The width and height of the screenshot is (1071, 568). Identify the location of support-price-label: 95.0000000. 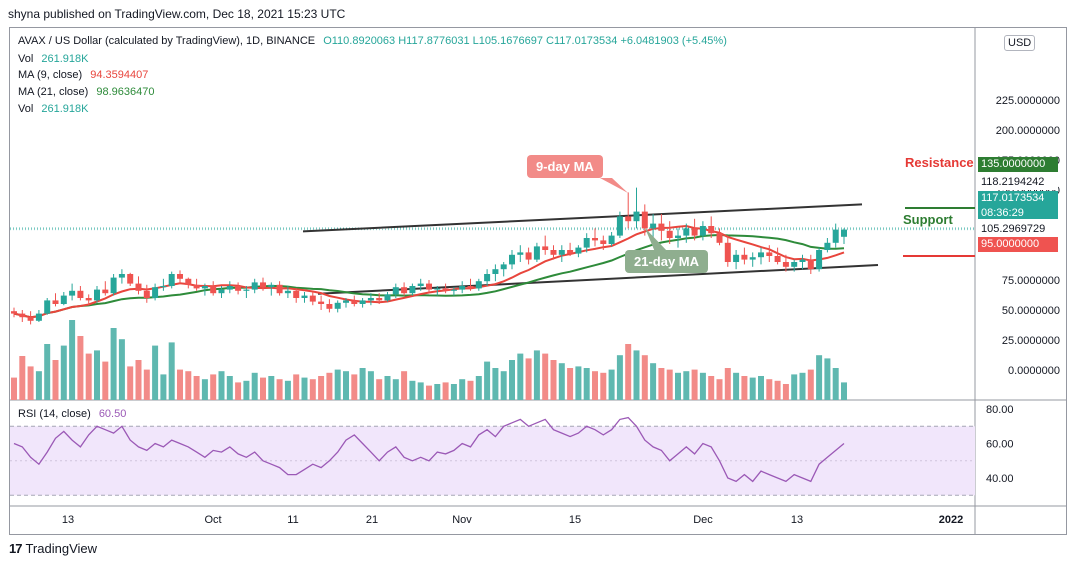
(1018, 244).